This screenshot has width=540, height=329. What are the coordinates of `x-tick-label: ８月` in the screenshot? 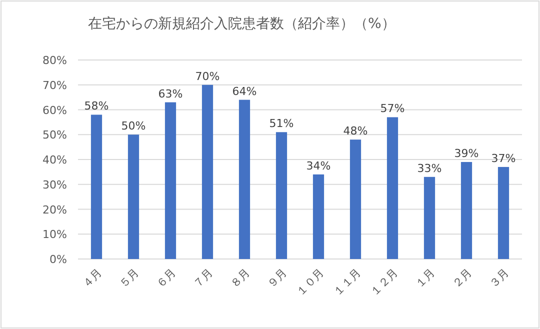 It's located at (240, 278).